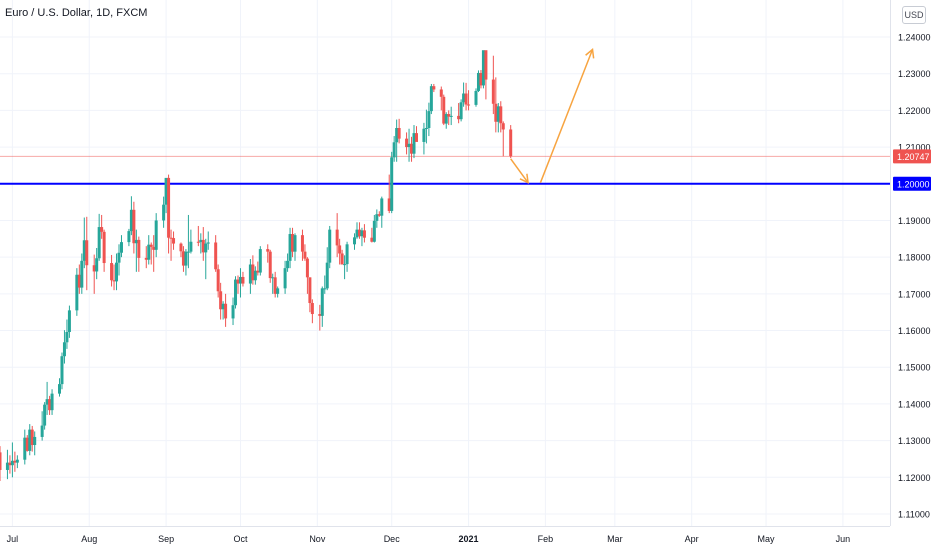 The image size is (932, 555). What do you see at coordinates (524, 178) in the screenshot?
I see `arrow-head` at bounding box center [524, 178].